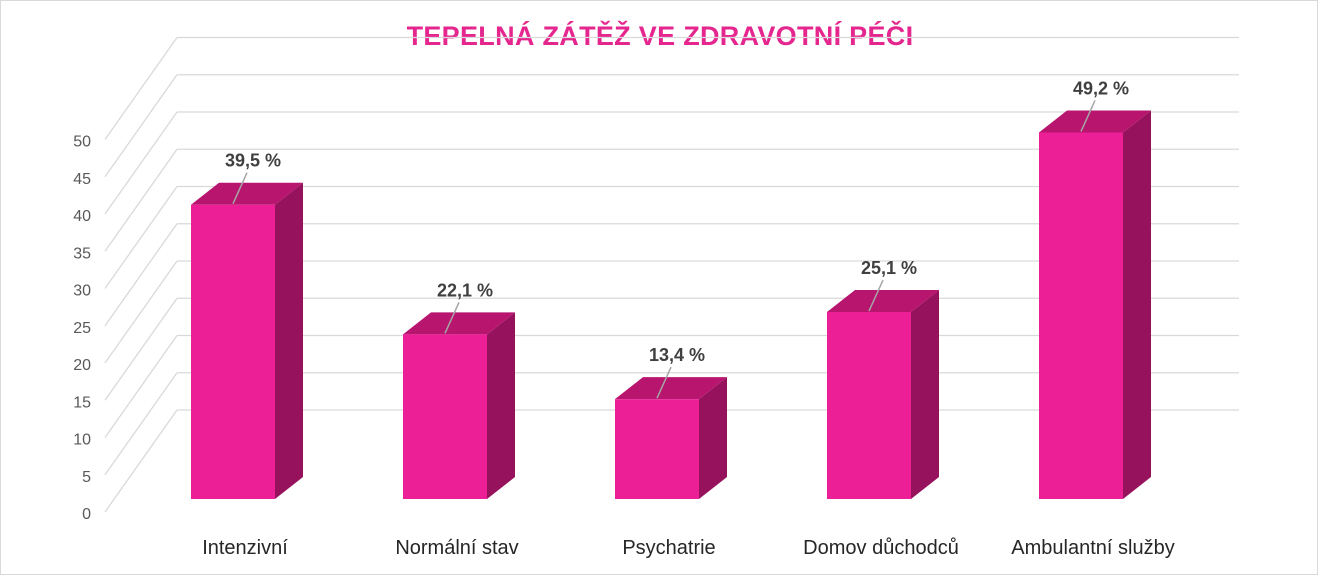 The height and width of the screenshot is (575, 1318). What do you see at coordinates (465, 290) in the screenshot?
I see `data-label: 22,1 %` at bounding box center [465, 290].